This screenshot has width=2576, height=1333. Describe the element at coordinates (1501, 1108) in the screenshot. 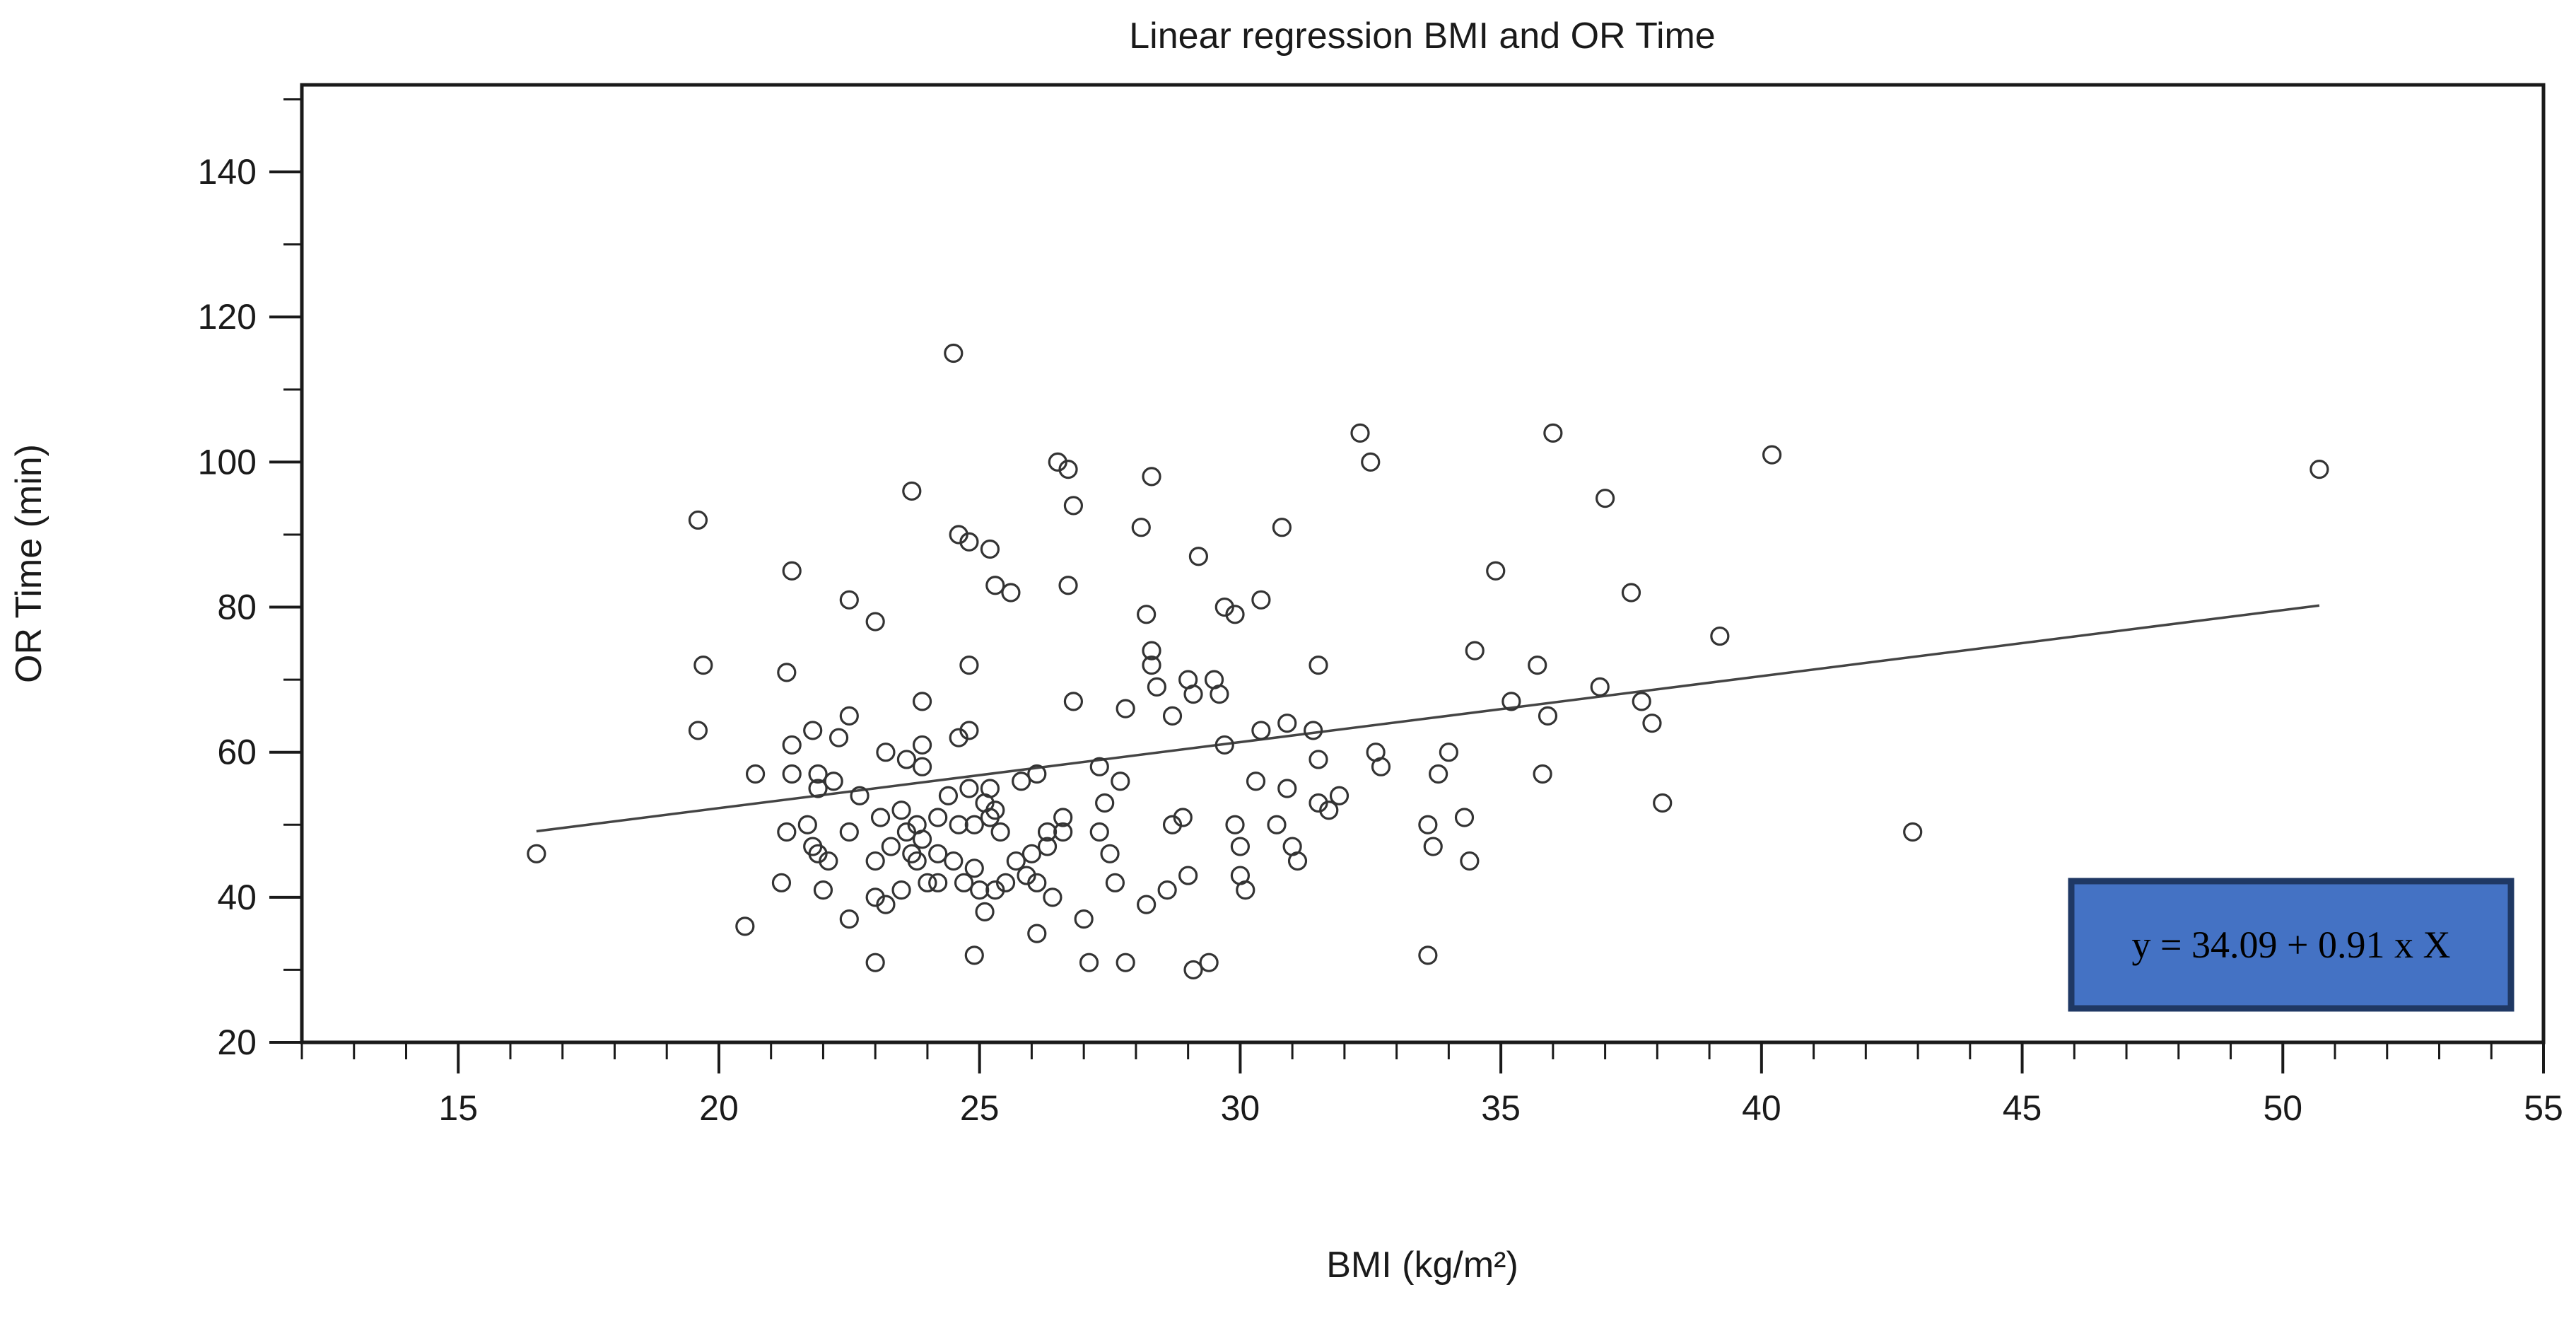

I see `x-tick-label: 35` at that location.